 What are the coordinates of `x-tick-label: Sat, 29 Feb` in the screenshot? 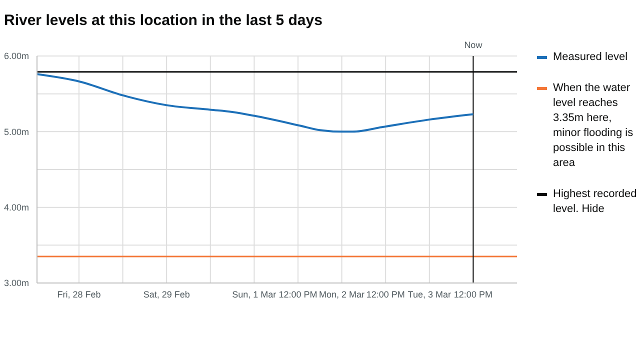 It's located at (166, 294).